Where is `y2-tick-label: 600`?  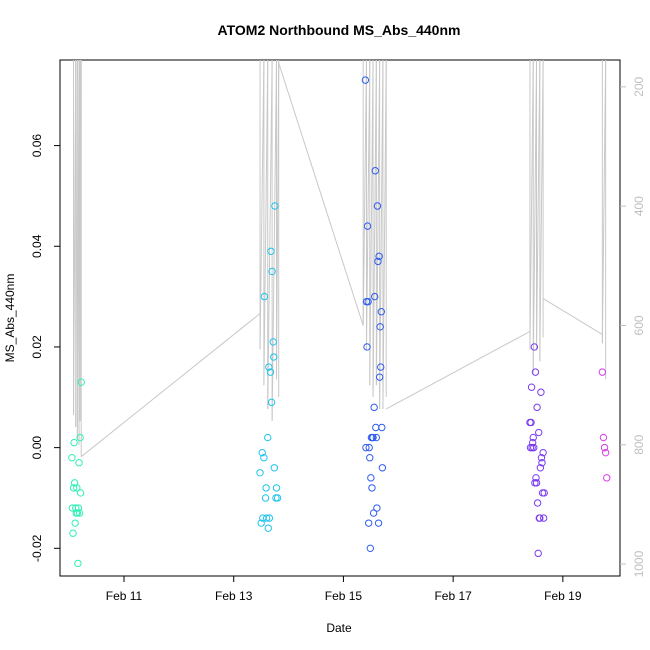
y2-tick-label: 600 is located at coordinates (639, 325).